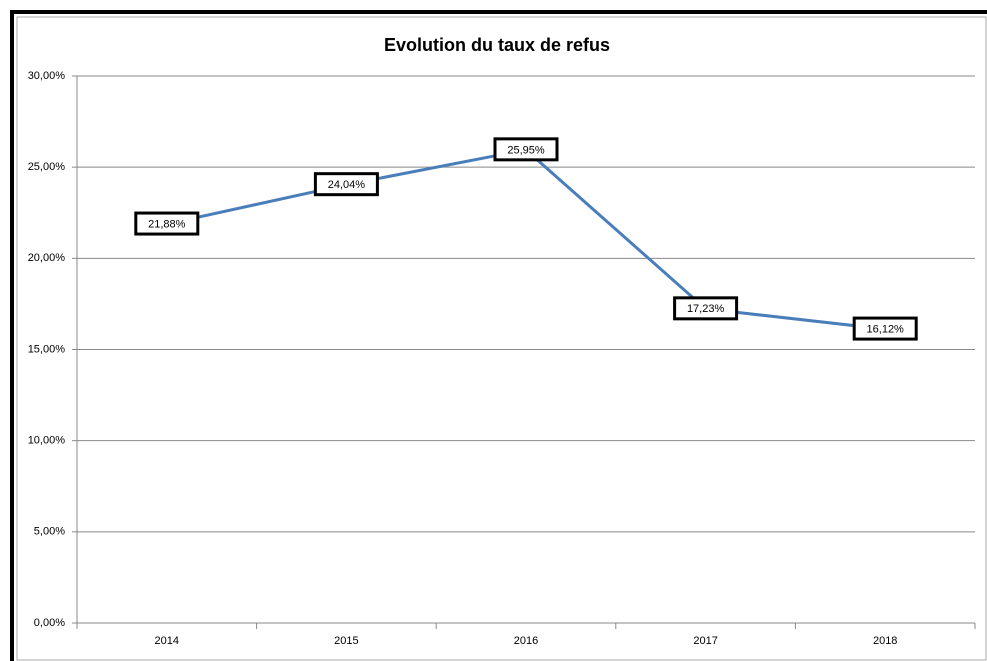 The width and height of the screenshot is (987, 661). I want to click on data-label: 17,23%, so click(706, 309).